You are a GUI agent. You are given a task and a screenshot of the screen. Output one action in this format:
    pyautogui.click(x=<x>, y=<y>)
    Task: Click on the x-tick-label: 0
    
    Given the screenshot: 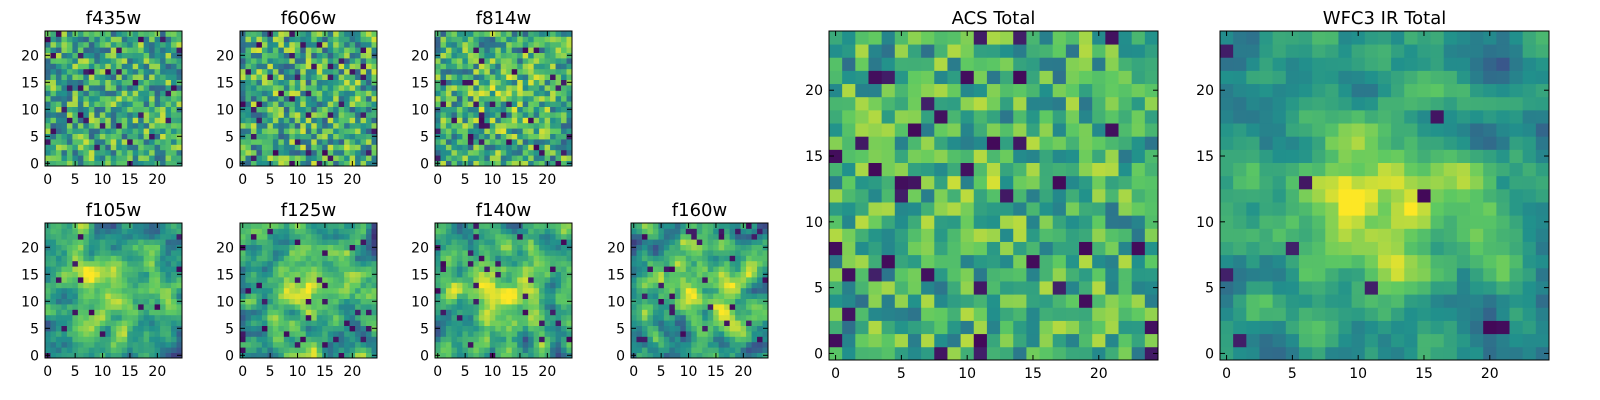 What is the action you would take?
    pyautogui.click(x=47, y=180)
    